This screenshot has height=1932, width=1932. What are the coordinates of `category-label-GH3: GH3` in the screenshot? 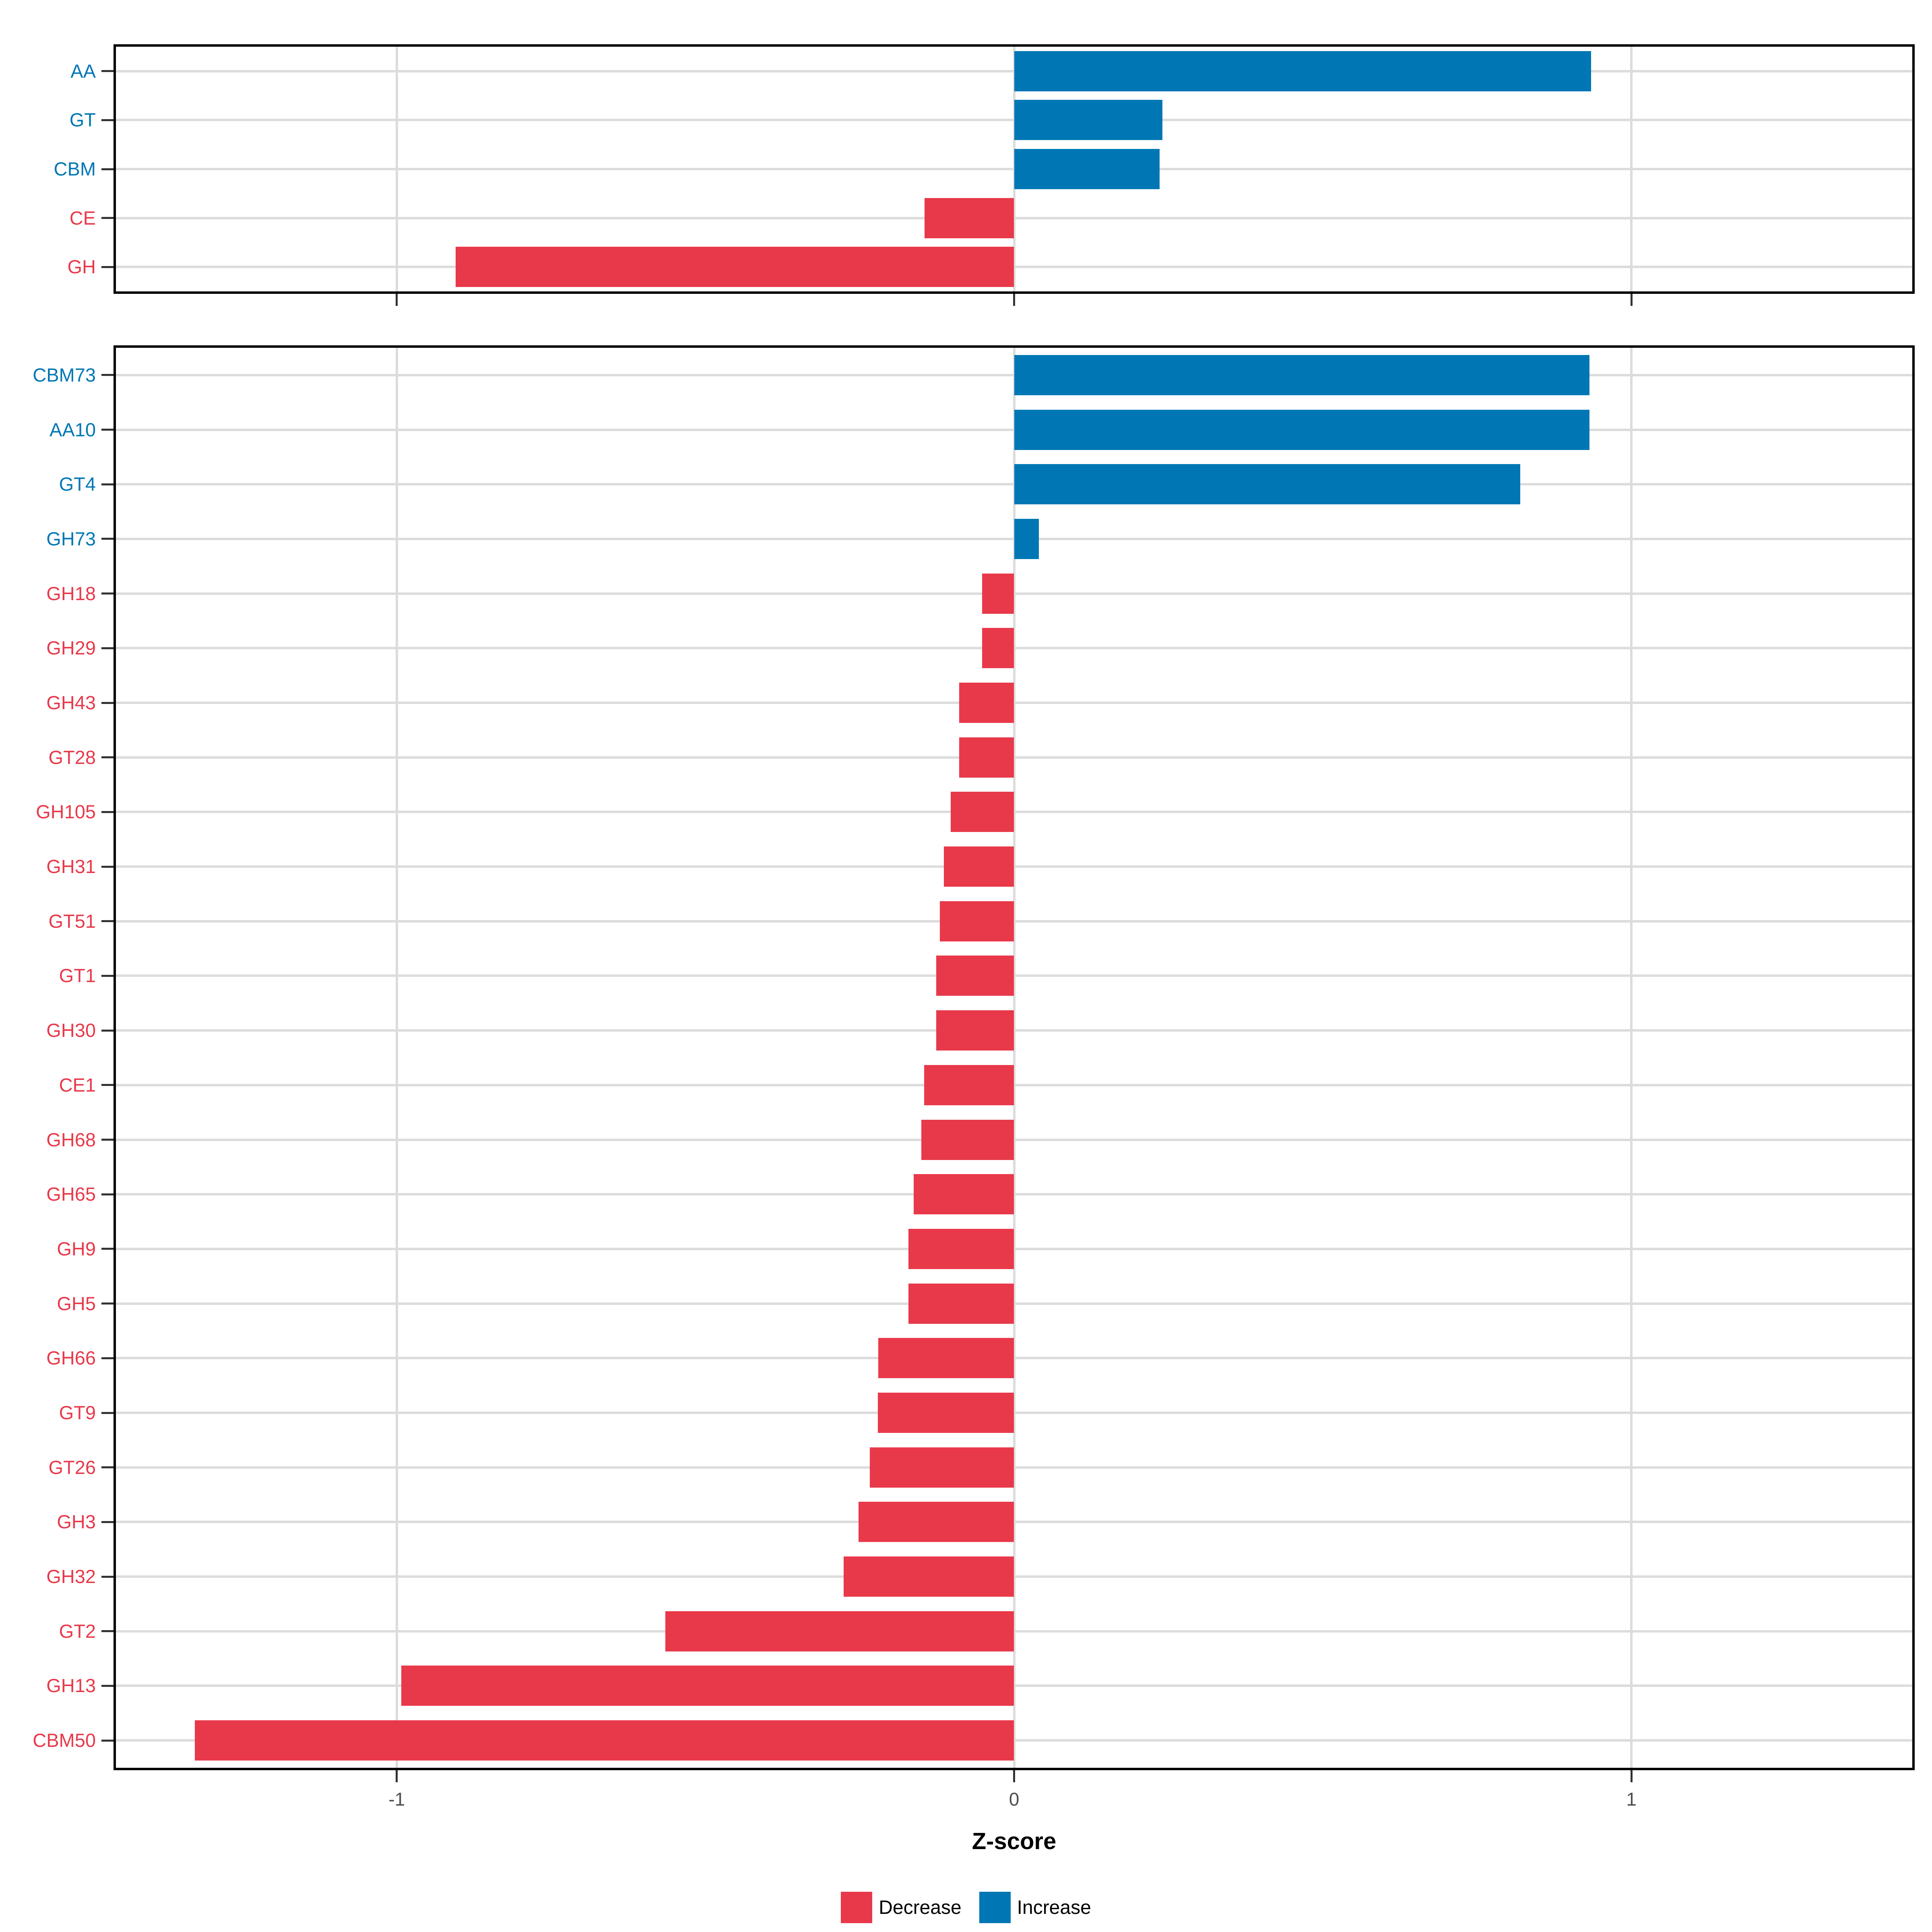 It's located at (76, 1522).